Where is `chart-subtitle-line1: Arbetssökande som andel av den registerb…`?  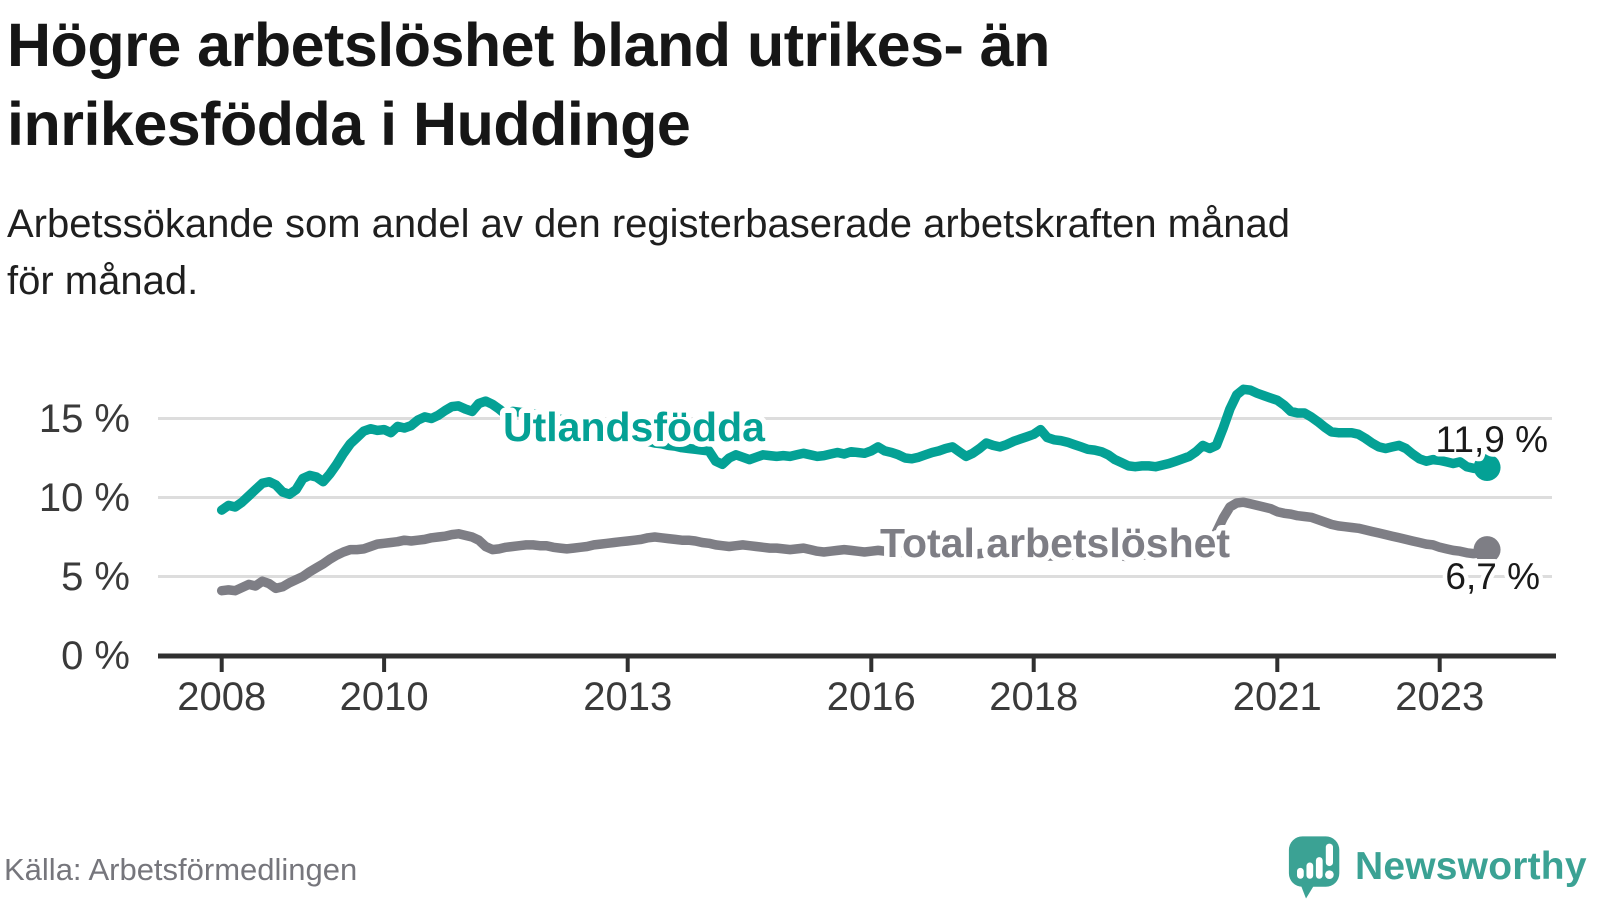 chart-subtitle-line1: Arbetssökande som andel av den registerb… is located at coordinates (648, 224).